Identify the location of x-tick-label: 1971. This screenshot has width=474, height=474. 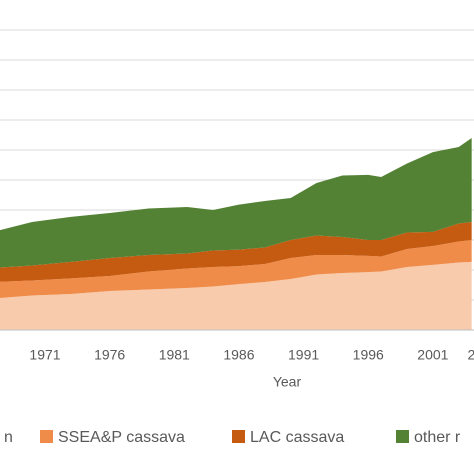
(44, 355).